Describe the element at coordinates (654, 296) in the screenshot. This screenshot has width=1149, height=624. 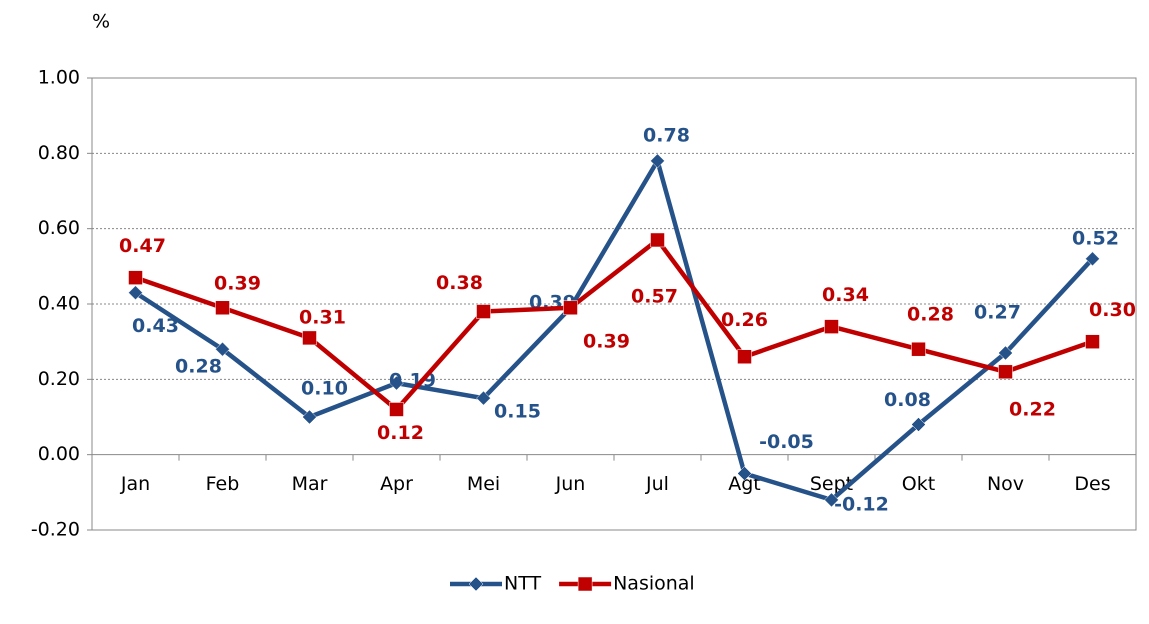
I see `value-label: 0.57` at that location.